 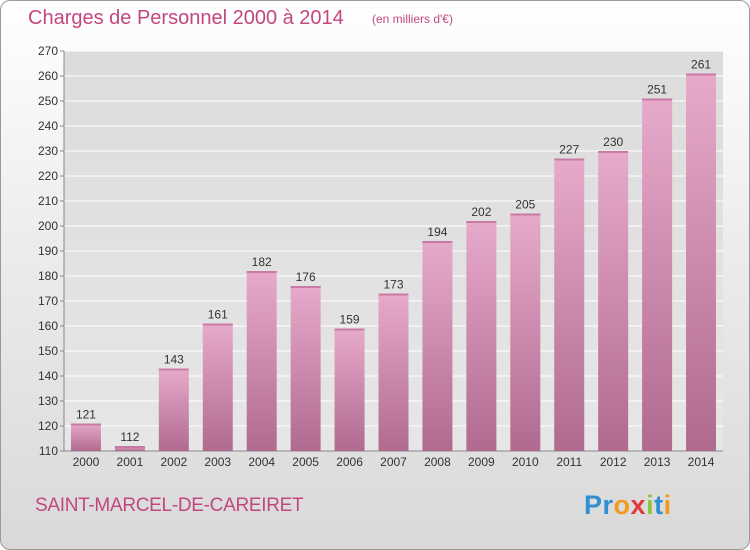 What do you see at coordinates (217, 462) in the screenshot?
I see `x-tick-label: 2003` at bounding box center [217, 462].